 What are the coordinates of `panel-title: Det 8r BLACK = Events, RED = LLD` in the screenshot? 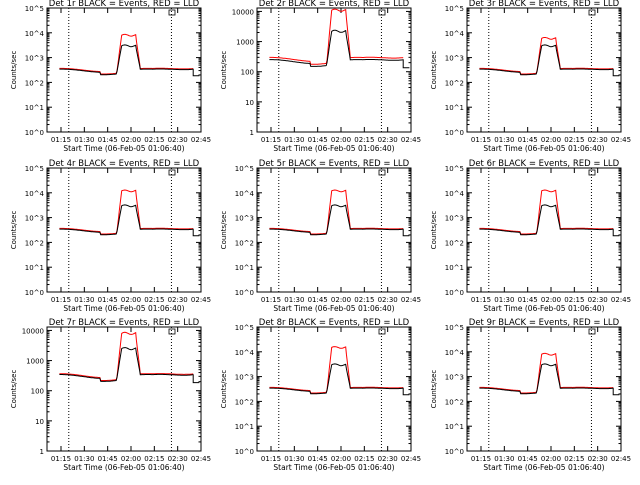 It's located at (334, 323).